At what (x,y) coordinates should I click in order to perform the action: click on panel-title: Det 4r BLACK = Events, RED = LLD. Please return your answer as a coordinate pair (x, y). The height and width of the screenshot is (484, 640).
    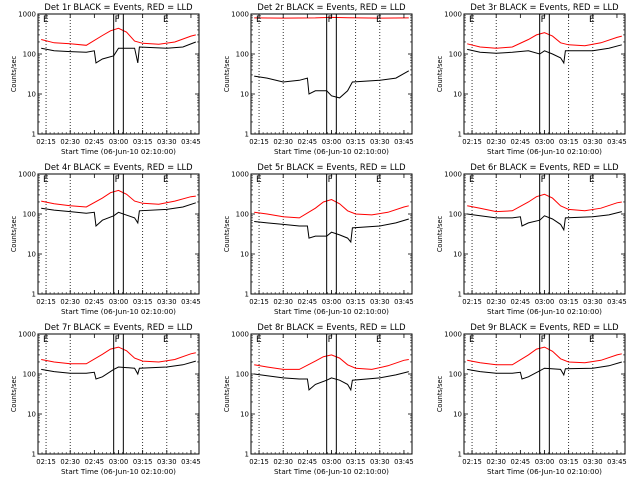
    Looking at the image, I should click on (118, 167).